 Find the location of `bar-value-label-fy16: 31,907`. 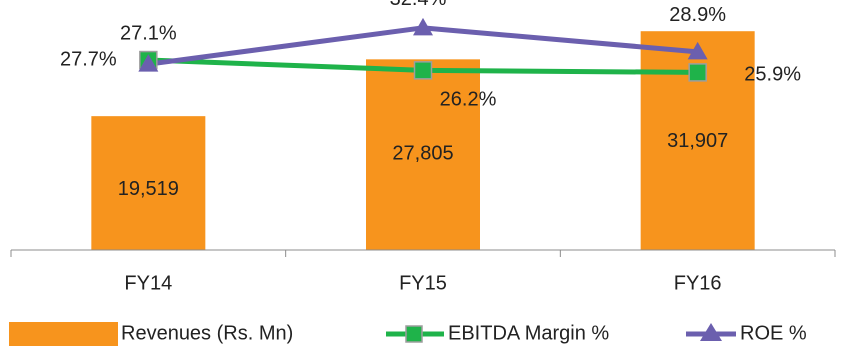

bar-value-label-fy16: 31,907 is located at coordinates (697, 141).